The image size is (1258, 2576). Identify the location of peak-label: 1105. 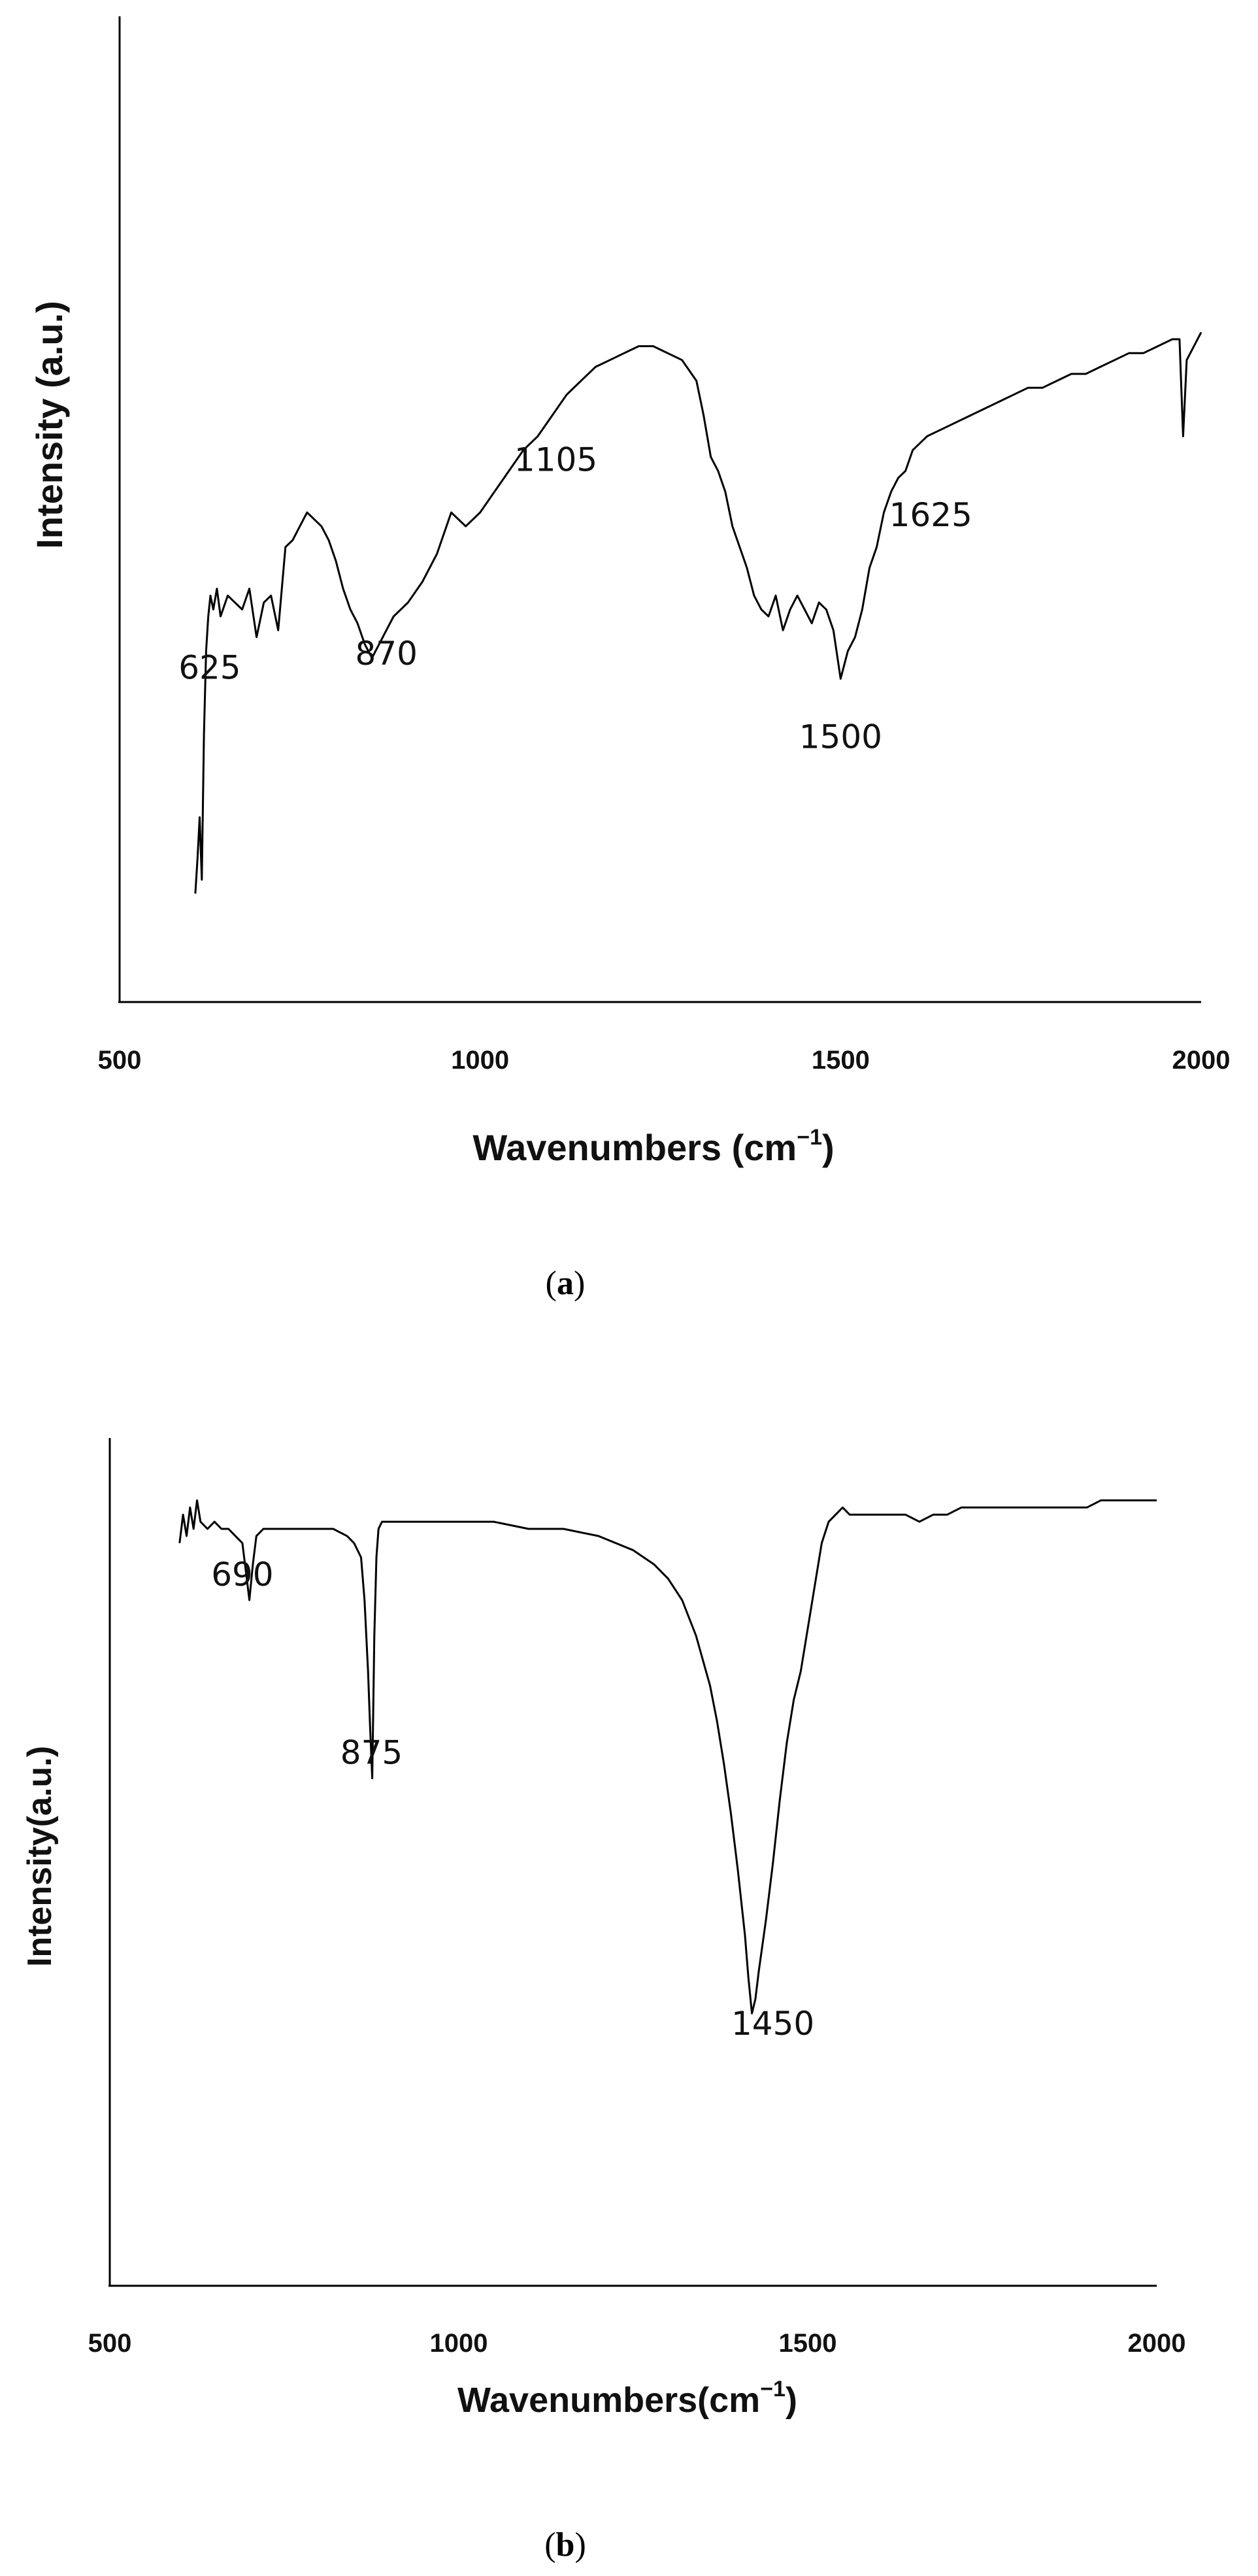
(555, 460).